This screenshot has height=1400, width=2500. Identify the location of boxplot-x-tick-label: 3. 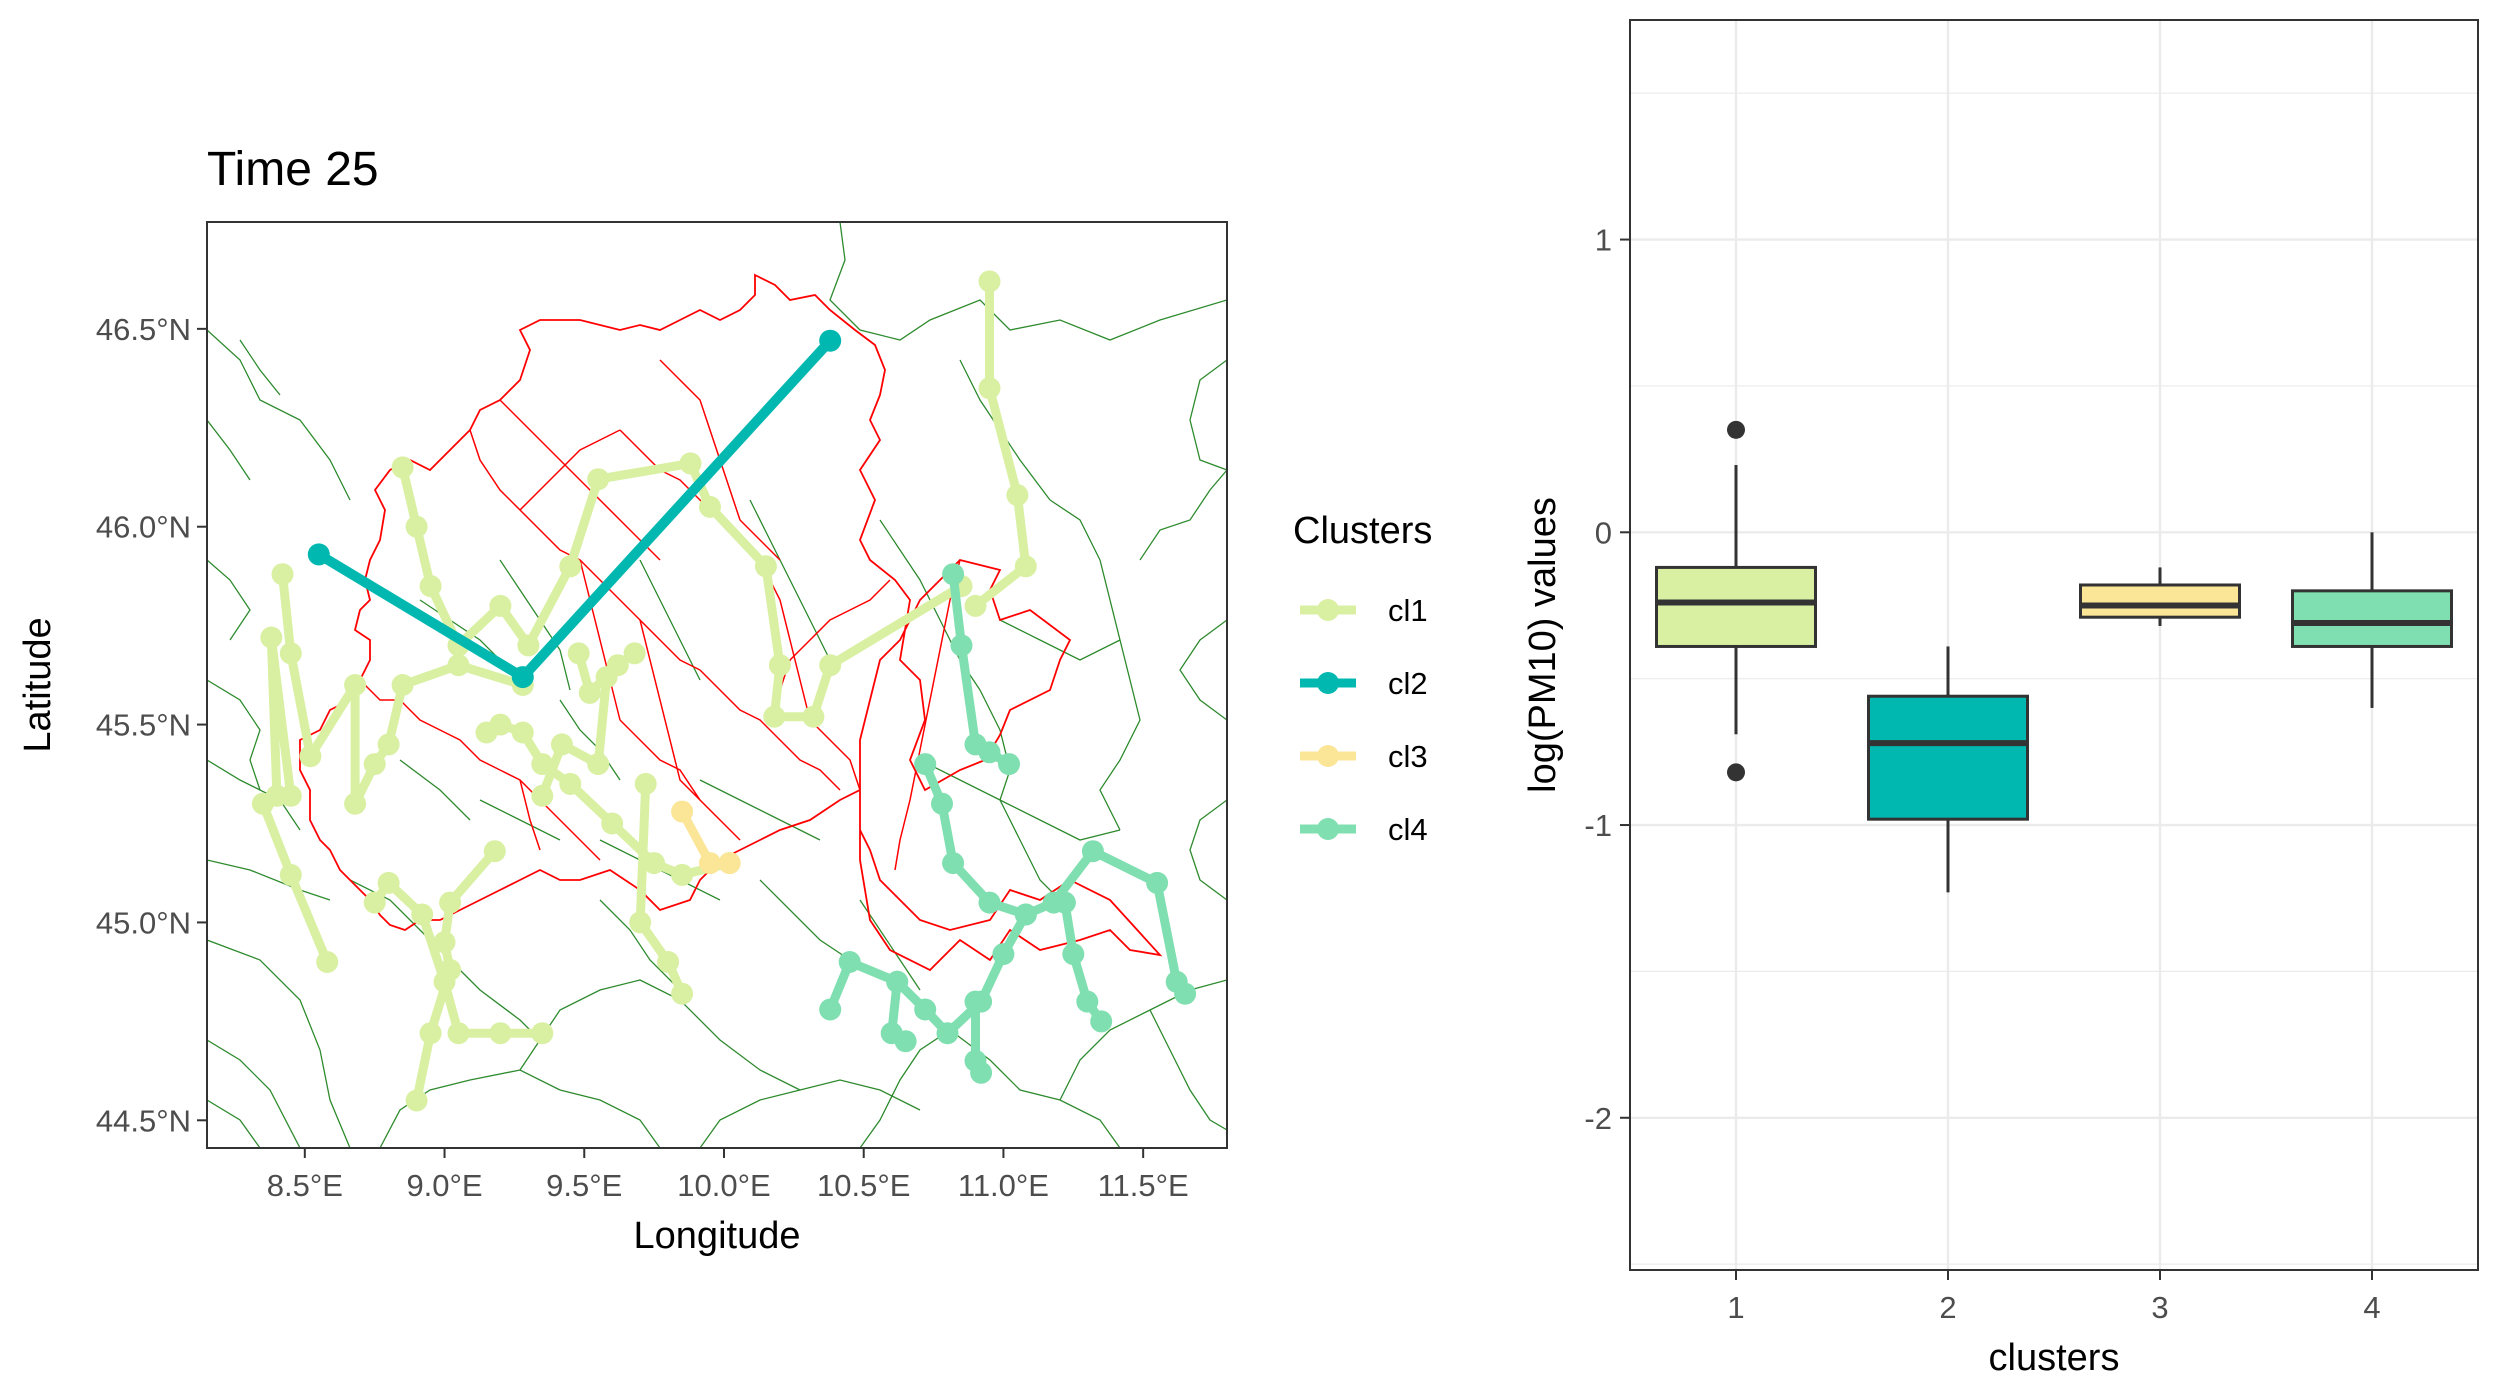
(2159, 1307).